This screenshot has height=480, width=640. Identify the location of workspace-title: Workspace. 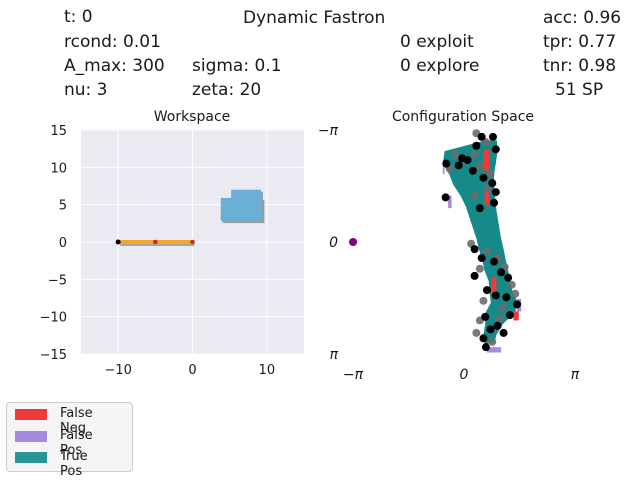
(192, 117).